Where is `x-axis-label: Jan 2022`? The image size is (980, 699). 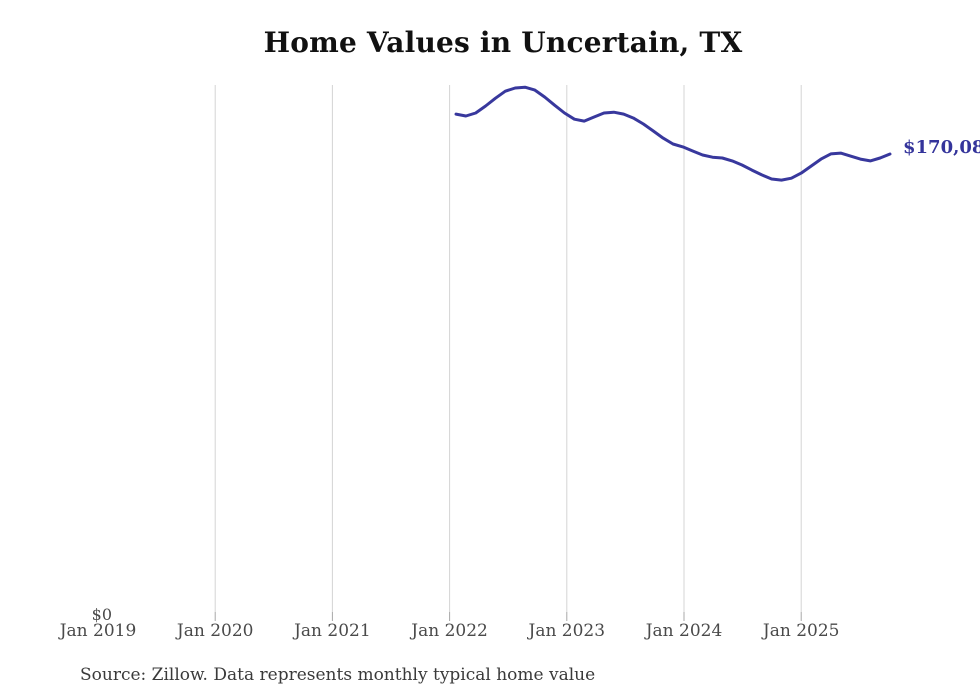
x-axis-label: Jan 2022 is located at coordinates (449, 631).